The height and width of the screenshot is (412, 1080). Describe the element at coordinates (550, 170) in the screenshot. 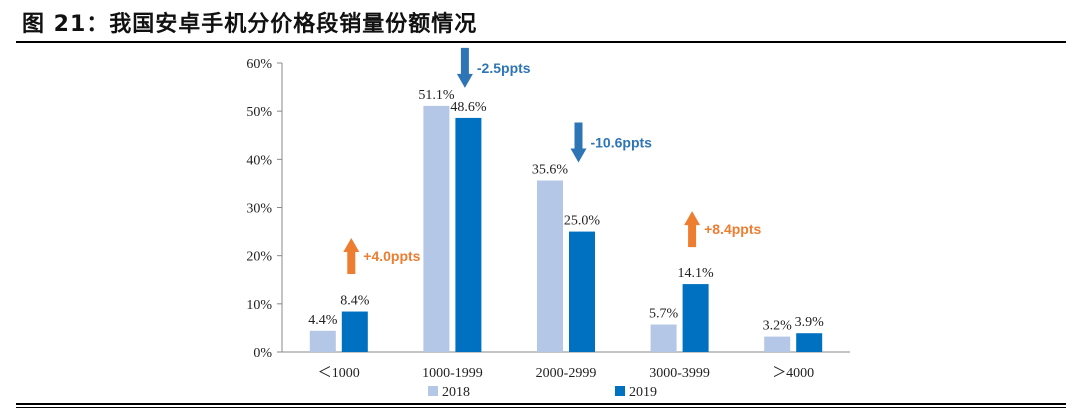

I see `data-label: 35.6%` at that location.